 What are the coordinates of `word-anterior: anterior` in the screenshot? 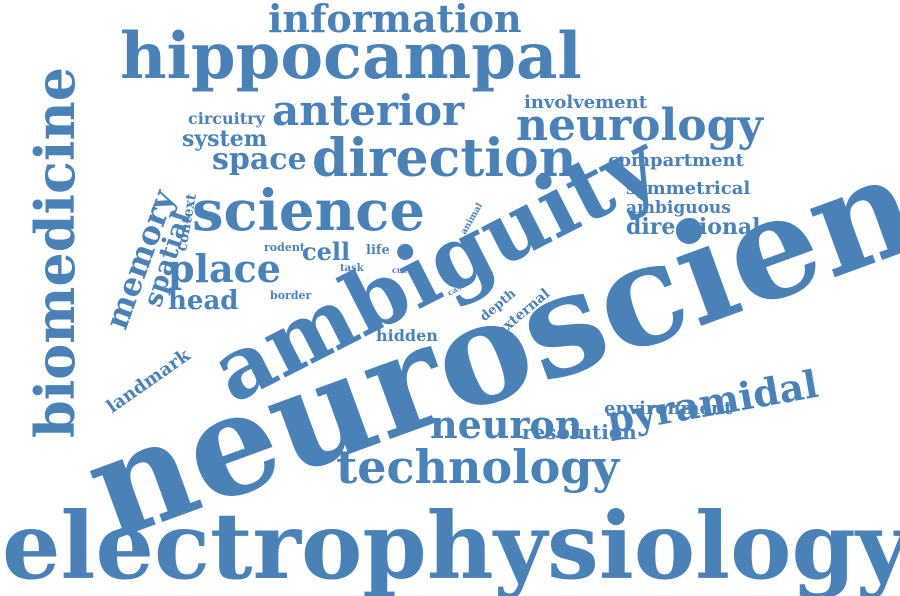 It's located at (368, 110).